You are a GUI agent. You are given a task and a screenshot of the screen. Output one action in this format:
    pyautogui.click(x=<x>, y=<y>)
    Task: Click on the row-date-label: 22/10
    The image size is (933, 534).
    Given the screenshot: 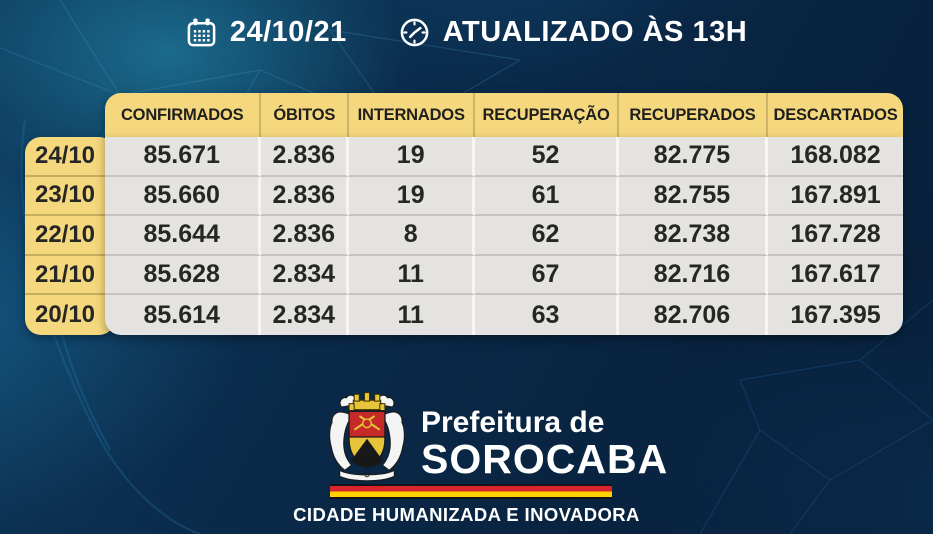 What is the action you would take?
    pyautogui.click(x=65, y=236)
    